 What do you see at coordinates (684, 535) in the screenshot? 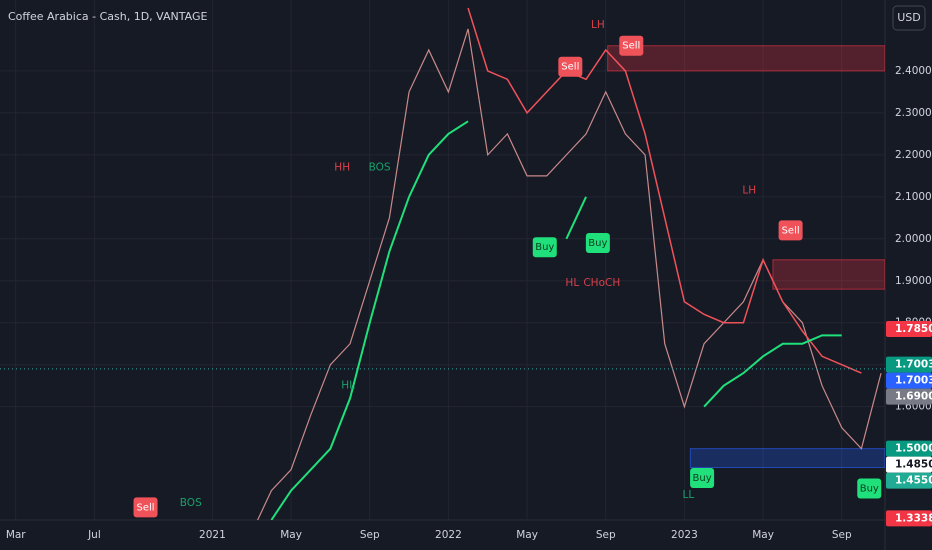
I see `x-tick-label: 2023` at bounding box center [684, 535].